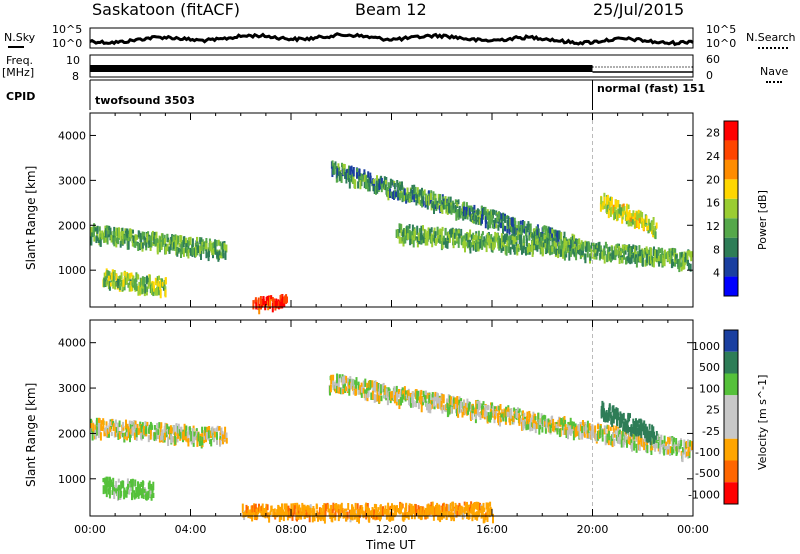 The height and width of the screenshot is (554, 800). What do you see at coordinates (90, 529) in the screenshot?
I see `xtick-label: 00:00` at bounding box center [90, 529].